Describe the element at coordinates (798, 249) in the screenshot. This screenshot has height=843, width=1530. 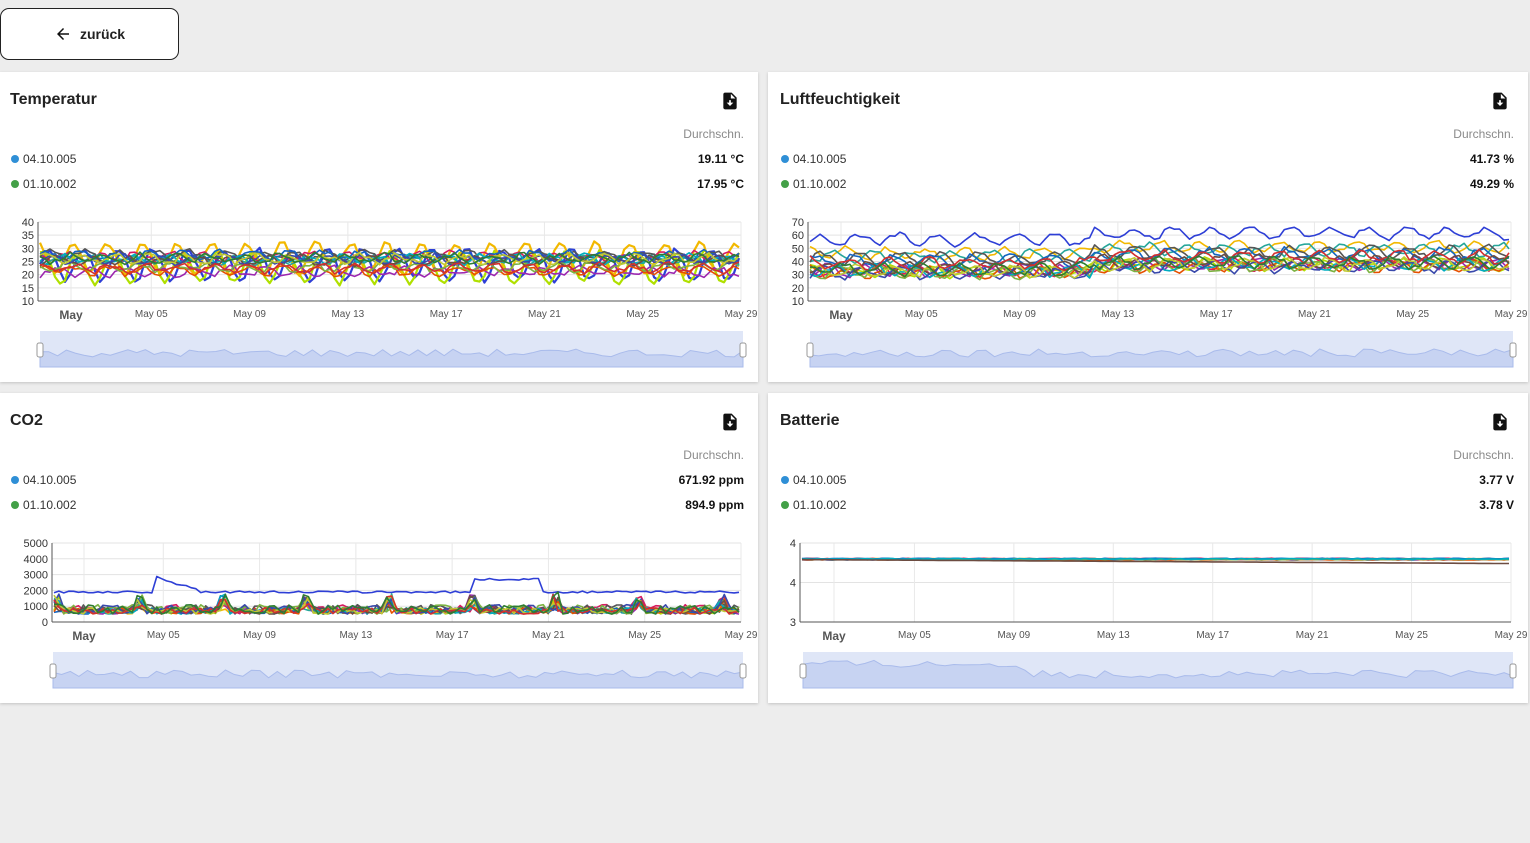
I see `y-tick-label: 50` at that location.